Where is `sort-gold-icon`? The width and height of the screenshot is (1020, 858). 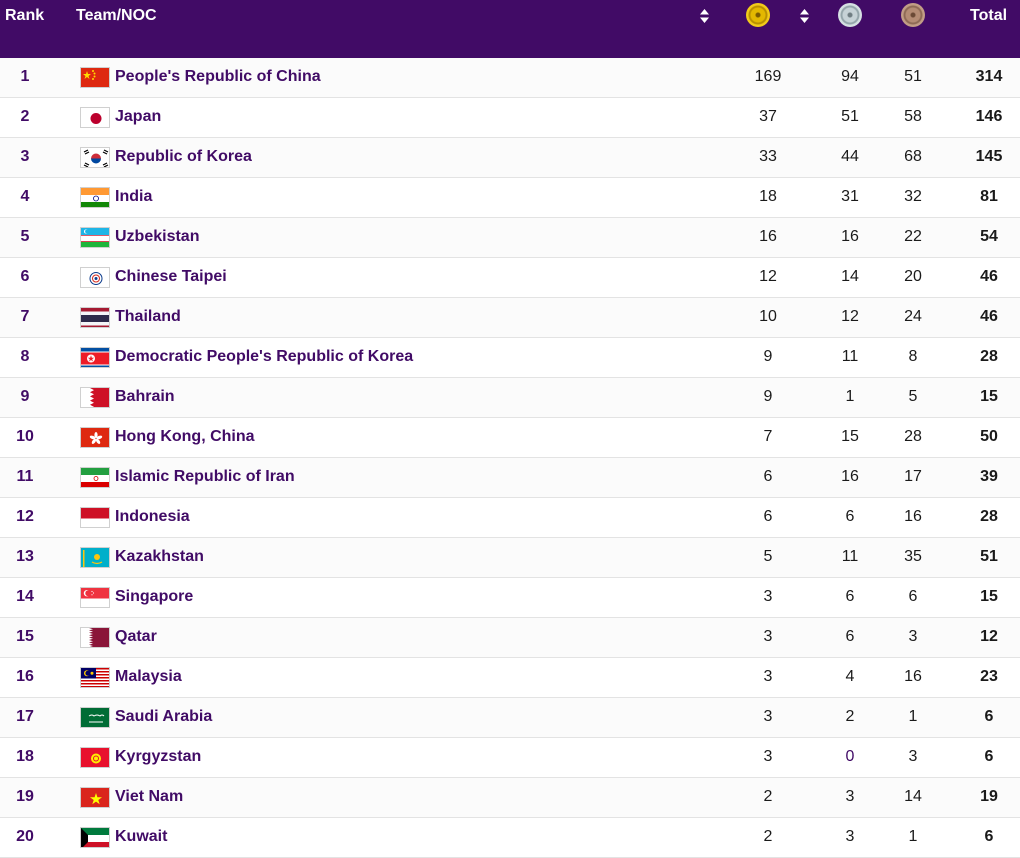
sort-gold-icon is located at coordinates (704, 16).